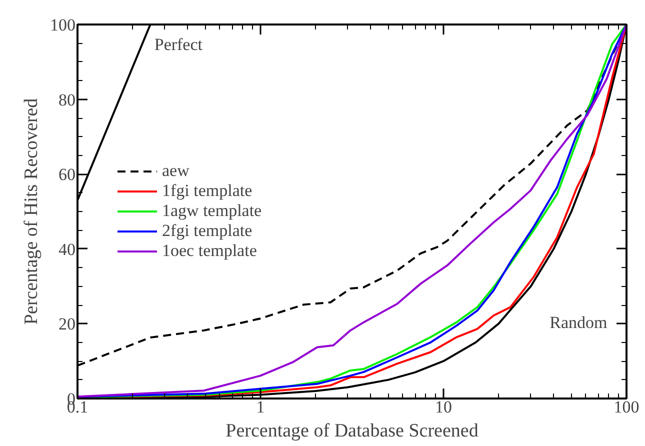 Image resolution: width=645 pixels, height=446 pixels. I want to click on legend-label: 1oec template, so click(209, 251).